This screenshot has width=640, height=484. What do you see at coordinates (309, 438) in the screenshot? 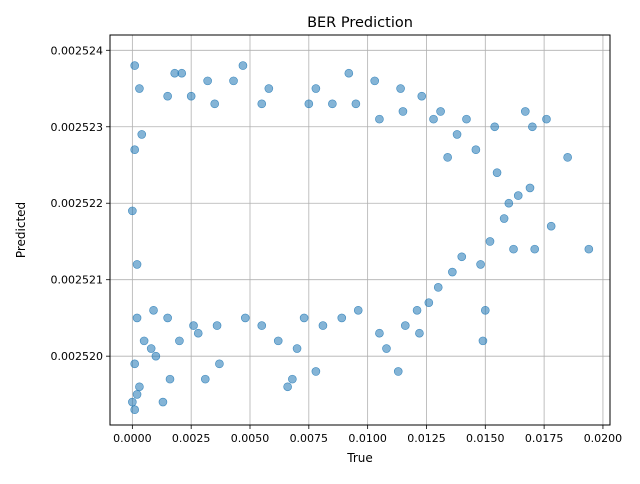
I see `x-tick-label: 0.0075` at bounding box center [309, 438].